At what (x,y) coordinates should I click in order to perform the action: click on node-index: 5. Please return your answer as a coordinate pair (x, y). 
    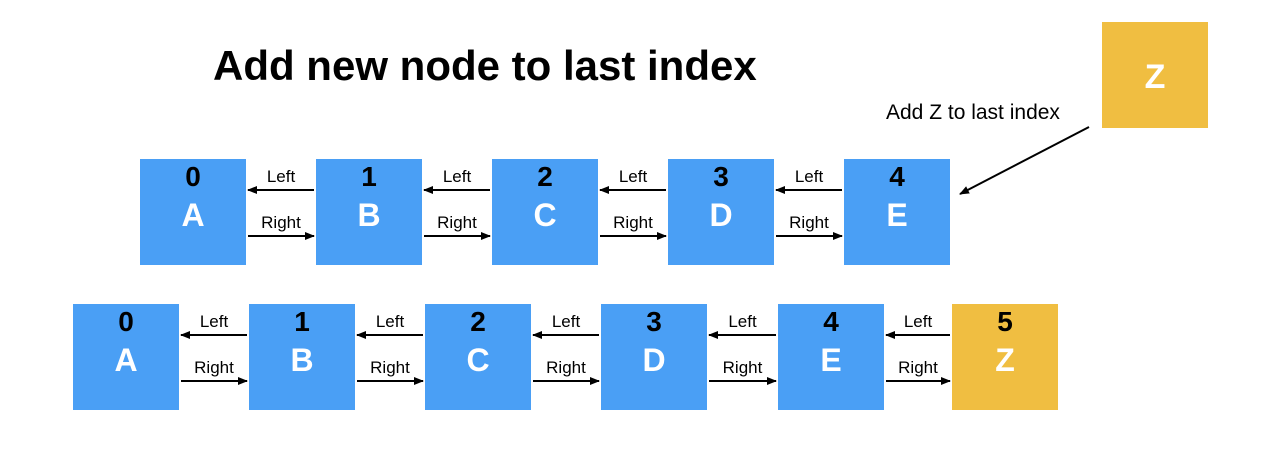
    Looking at the image, I should click on (1005, 321).